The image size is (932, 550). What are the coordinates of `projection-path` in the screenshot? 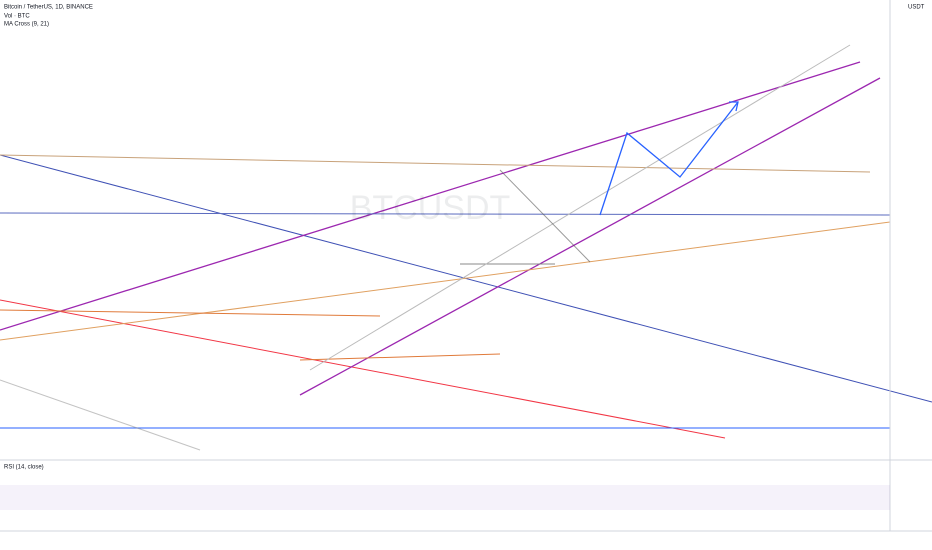 It's located at (669, 158).